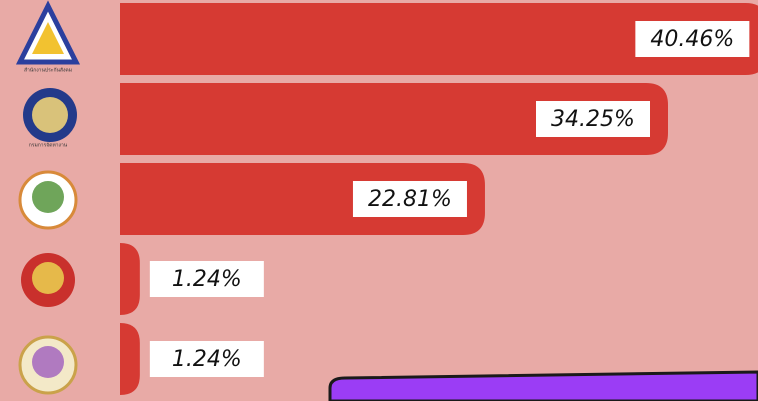 This screenshot has width=758, height=401. Describe the element at coordinates (543, 385) in the screenshot. I see `decorative-shape` at that location.